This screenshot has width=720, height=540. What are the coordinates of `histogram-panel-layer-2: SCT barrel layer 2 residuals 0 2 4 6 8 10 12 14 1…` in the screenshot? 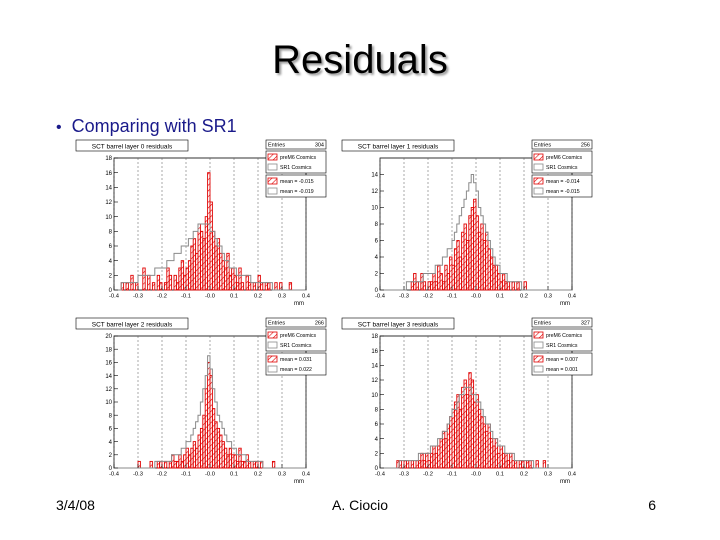 It's located at (202, 401).